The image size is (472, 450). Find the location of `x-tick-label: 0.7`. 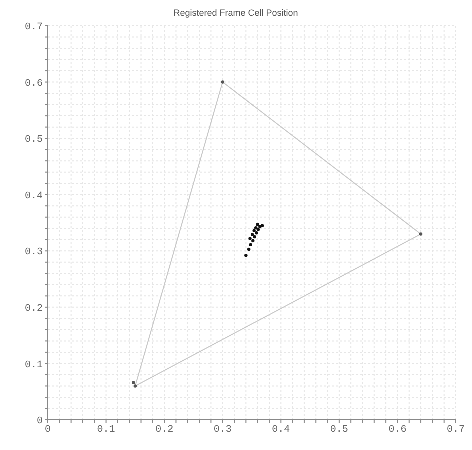

x-tick-label: 0.7 is located at coordinates (456, 430).